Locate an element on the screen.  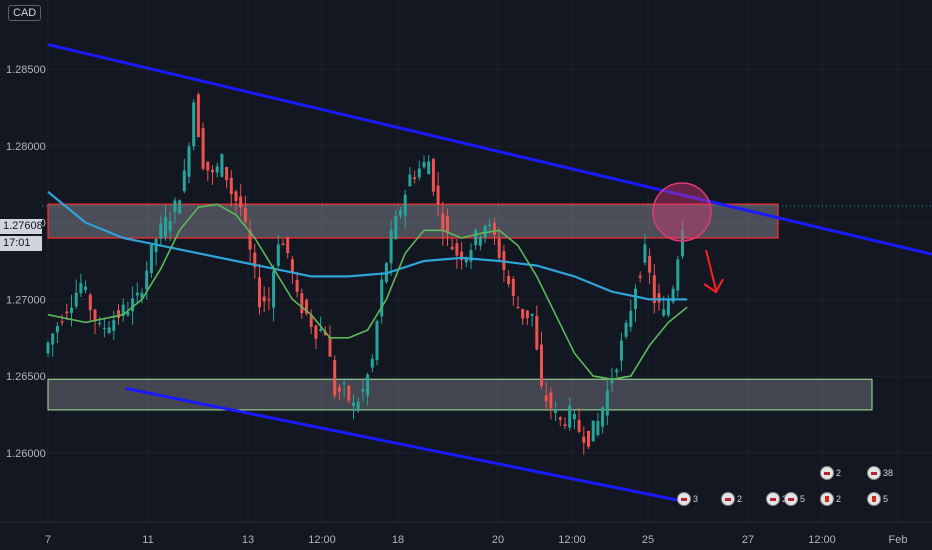
x-tick-label: 27 is located at coordinates (748, 540).